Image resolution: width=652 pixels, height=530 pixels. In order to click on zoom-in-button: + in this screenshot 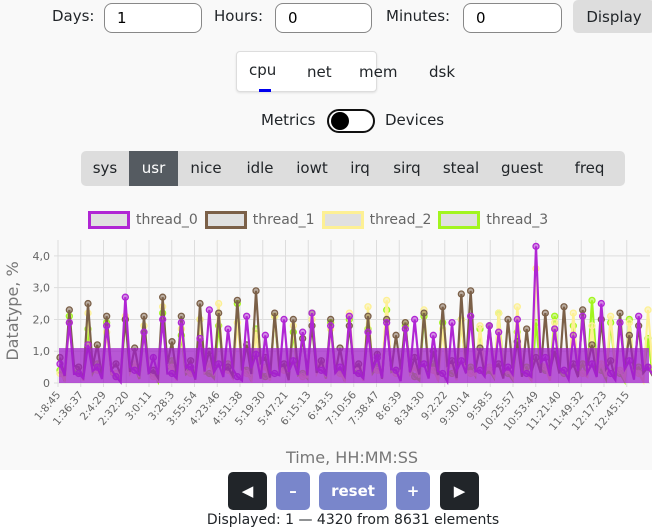, I will do `click(413, 491)`.